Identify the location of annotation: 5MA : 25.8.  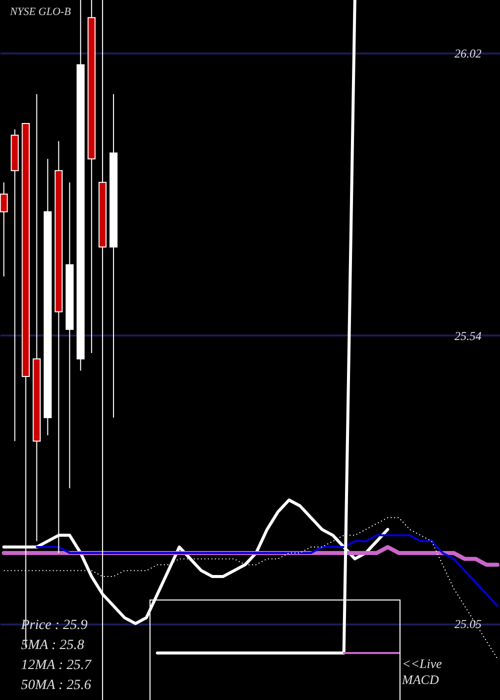
(52, 645).